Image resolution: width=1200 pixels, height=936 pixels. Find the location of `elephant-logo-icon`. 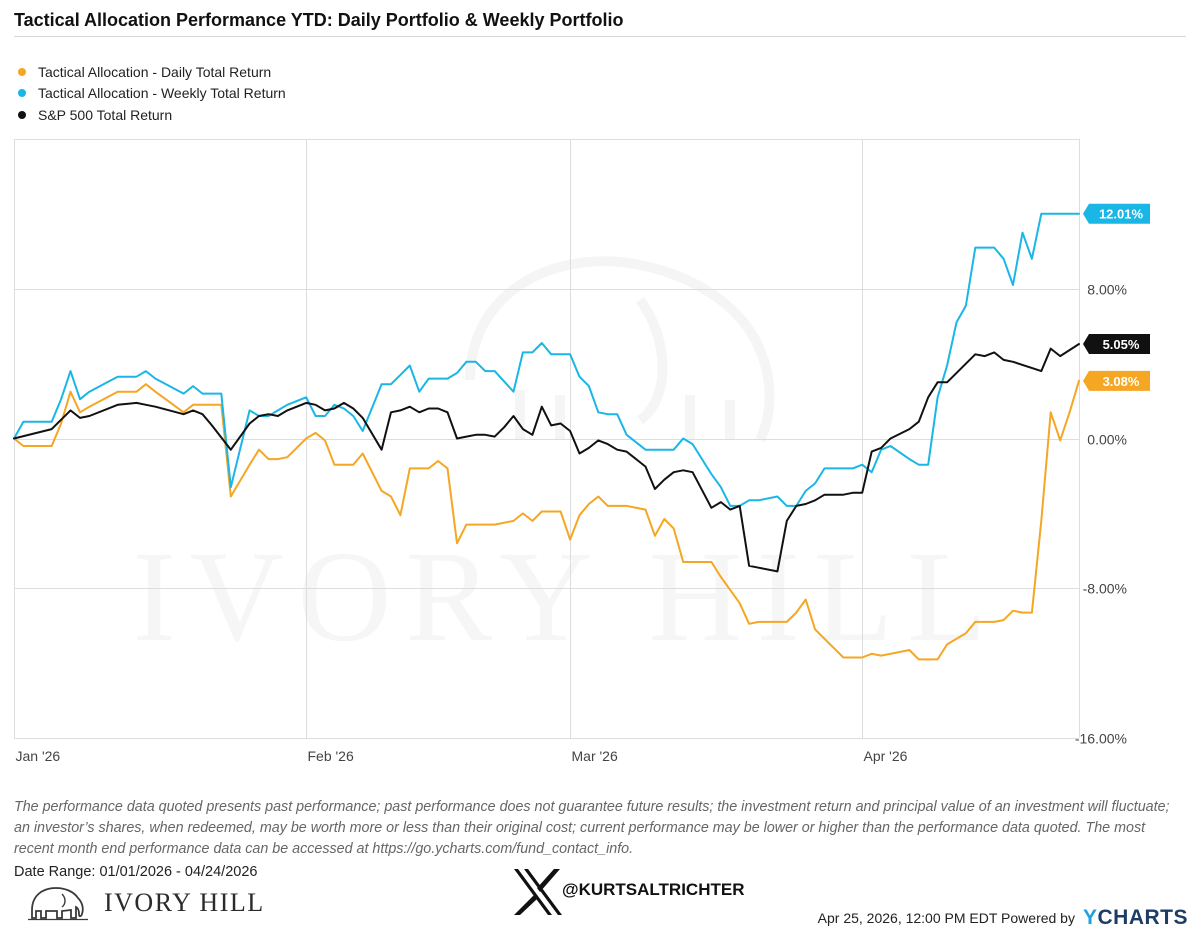

elephant-logo-icon is located at coordinates (58, 904).